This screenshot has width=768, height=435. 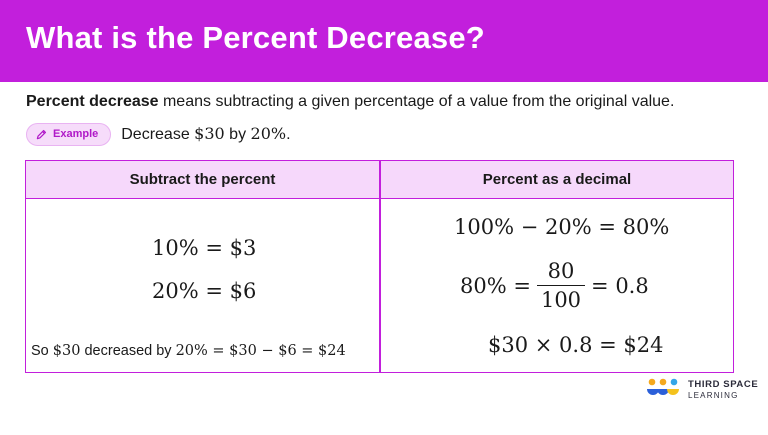 What do you see at coordinates (620, 285) in the screenshot?
I see `fraction-rhs: = 0.8` at bounding box center [620, 285].